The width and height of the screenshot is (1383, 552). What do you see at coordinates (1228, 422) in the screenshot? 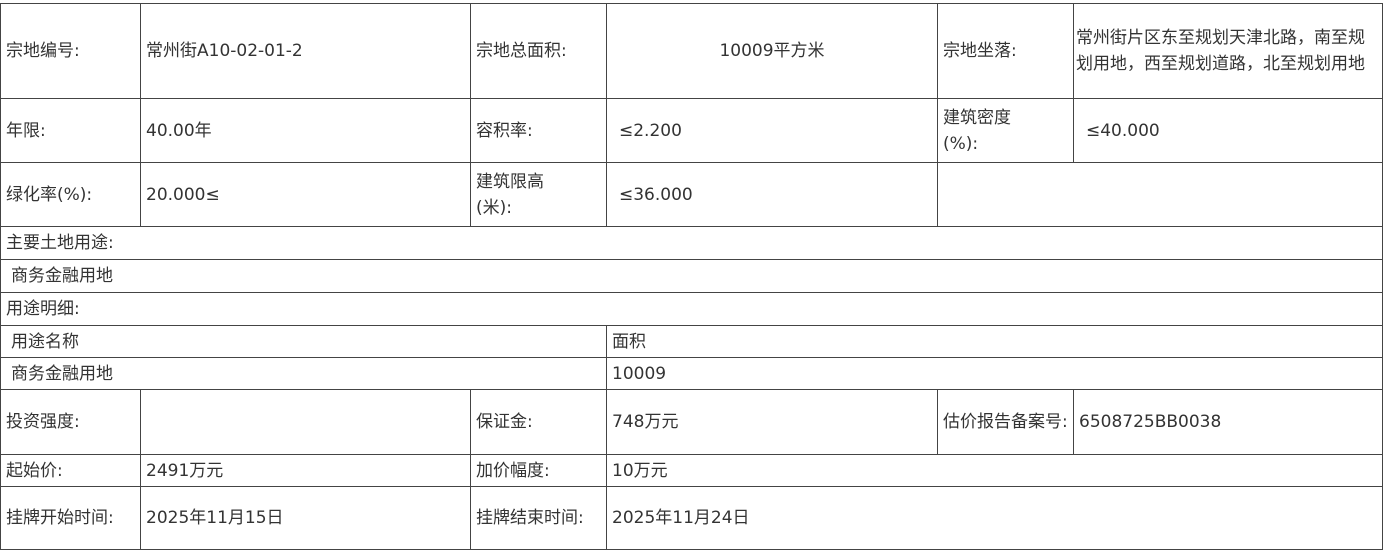
I see `appraisal-value: 6508725BB0038` at bounding box center [1228, 422].